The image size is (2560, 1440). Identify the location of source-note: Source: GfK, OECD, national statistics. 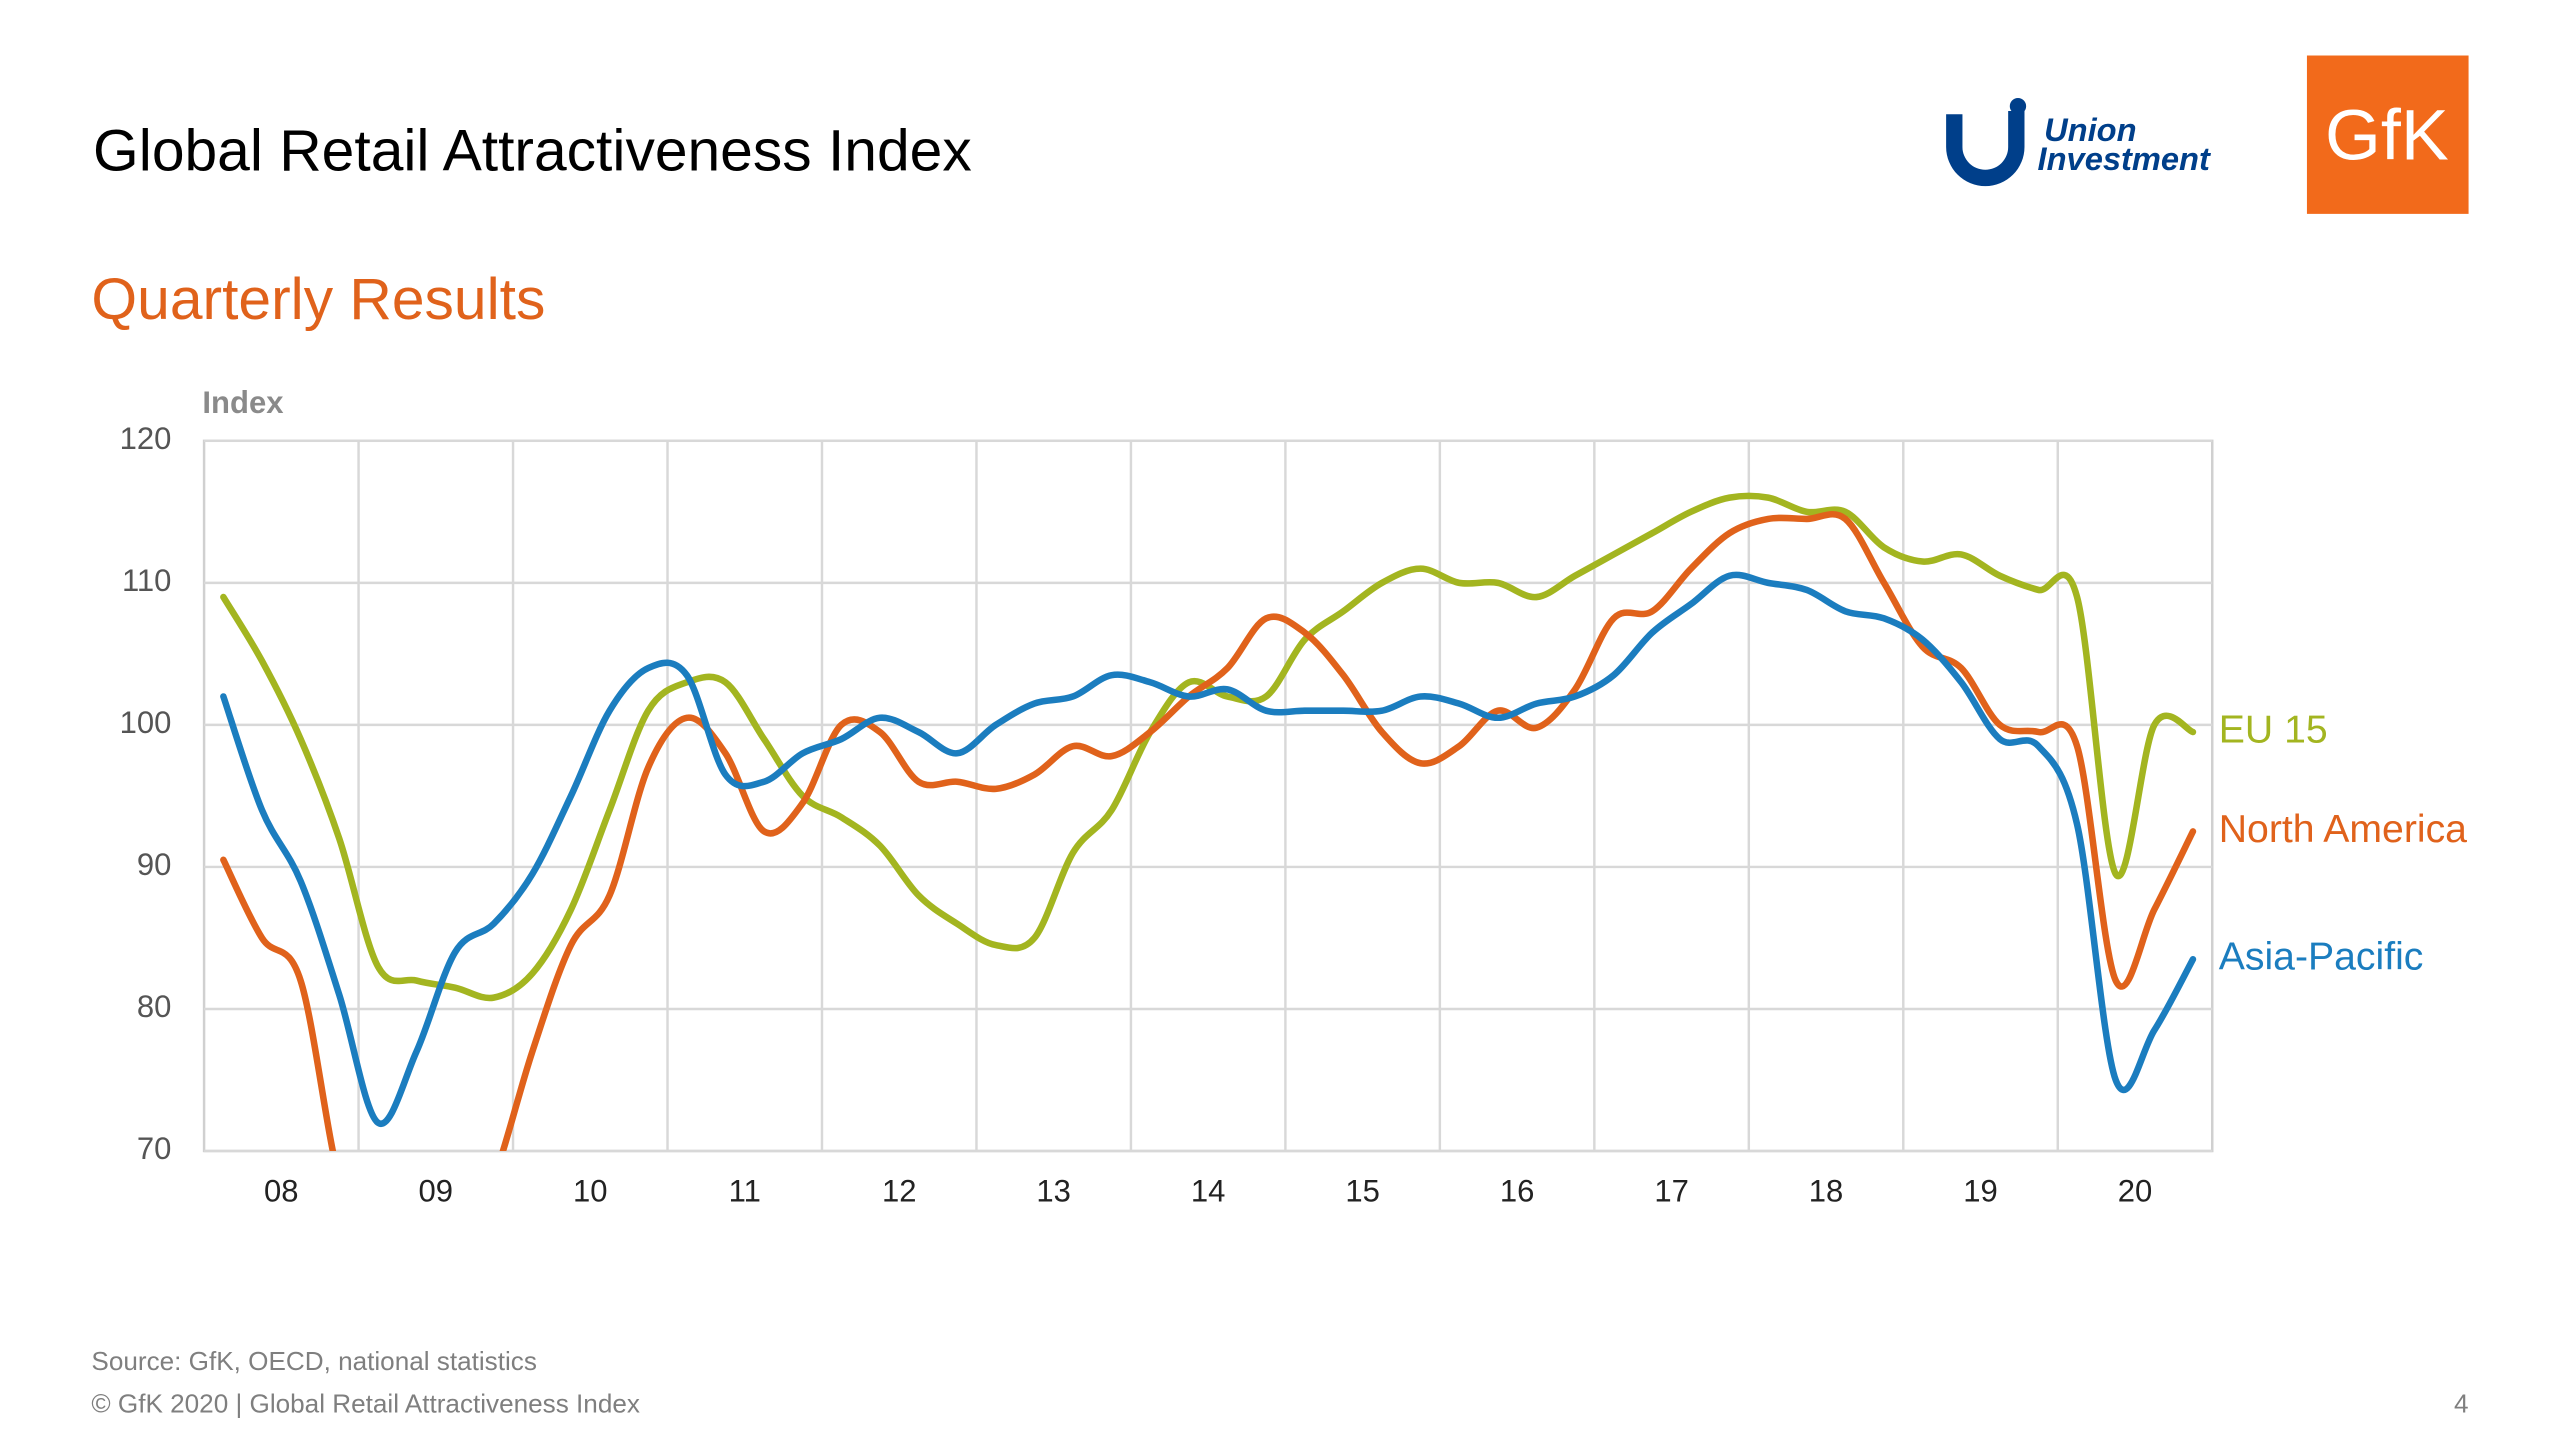
(313, 1361).